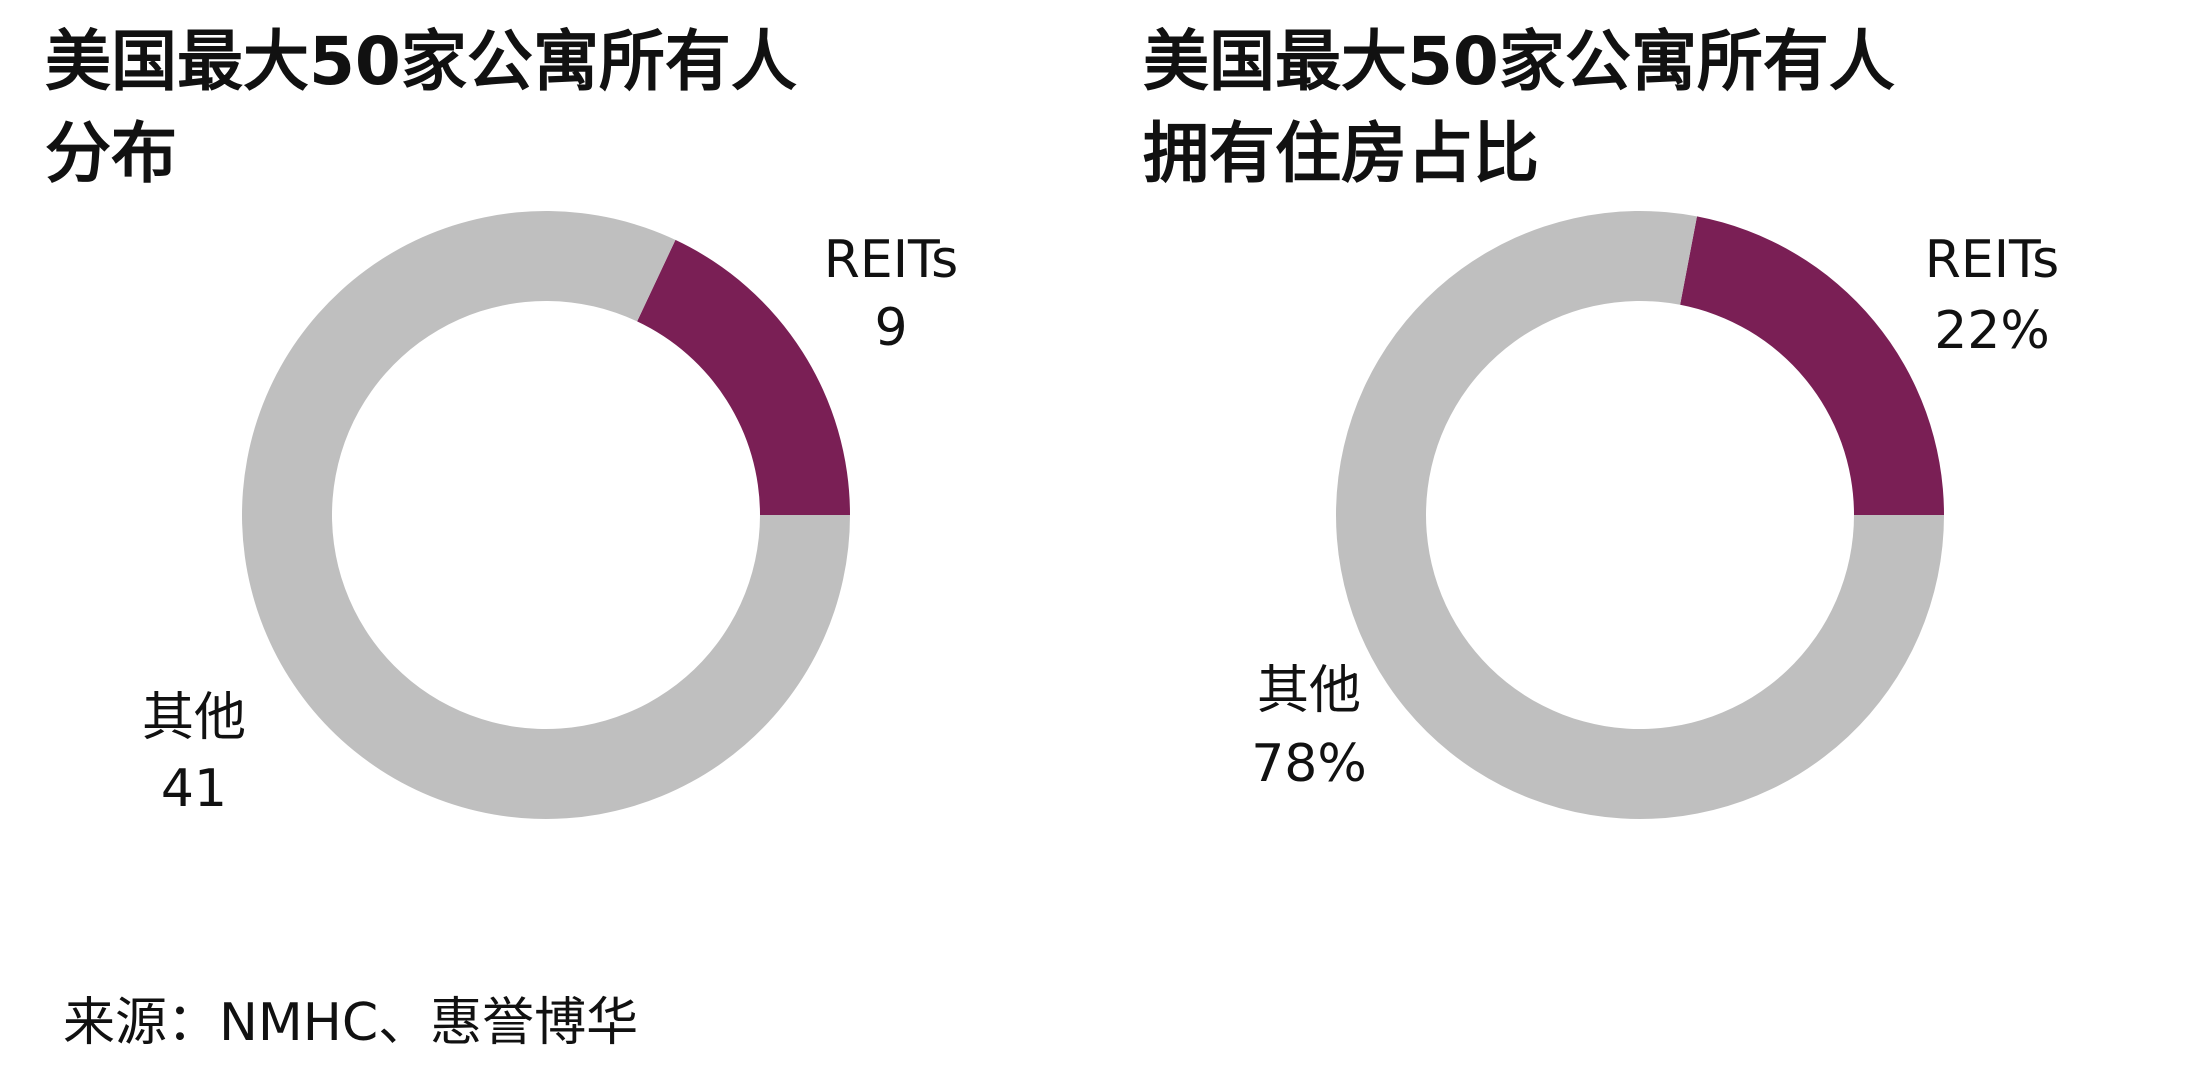 The height and width of the screenshot is (1082, 2207). What do you see at coordinates (1519, 107) in the screenshot?
I see `chart-title: 美国最大50家公寓所有人拥有住房占比` at bounding box center [1519, 107].